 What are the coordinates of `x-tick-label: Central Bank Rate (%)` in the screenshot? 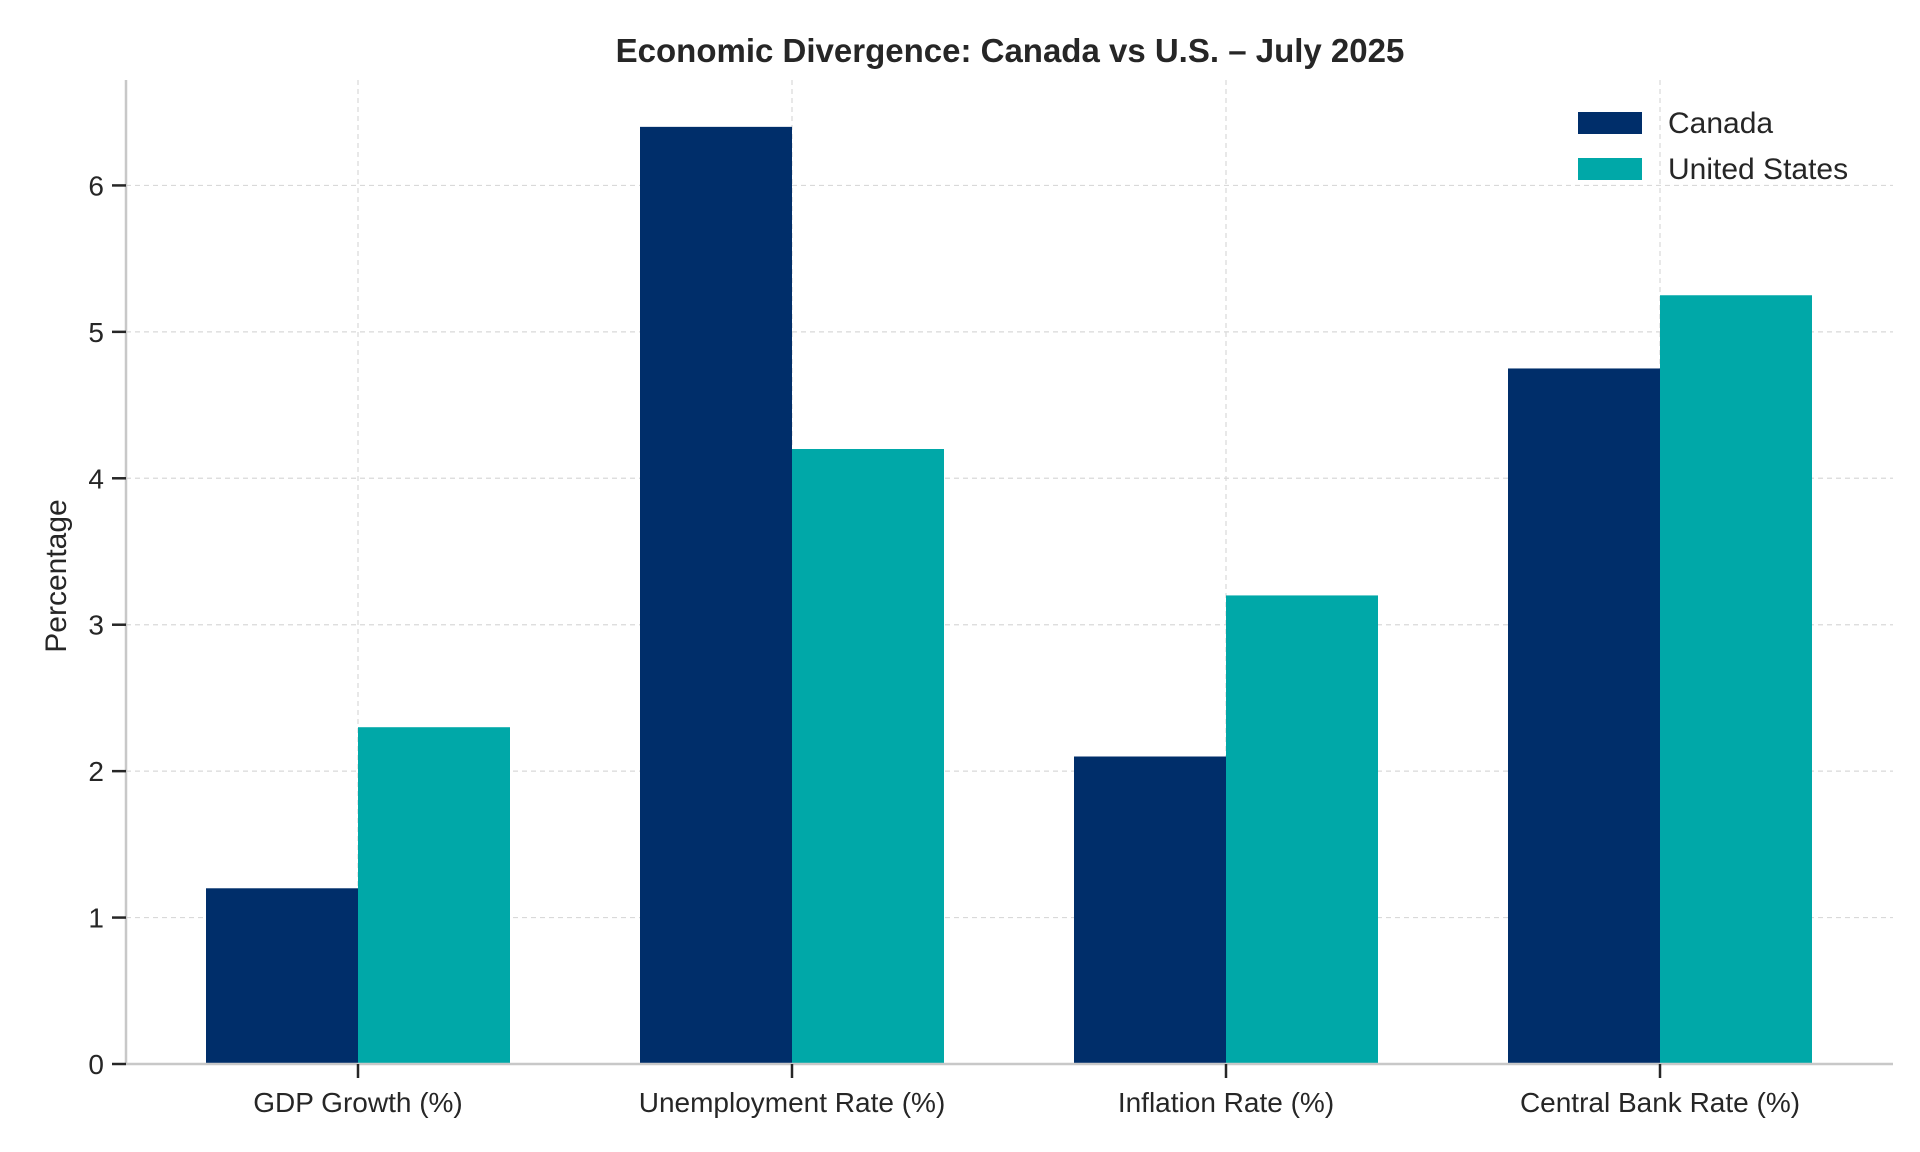 It's located at (1660, 1102).